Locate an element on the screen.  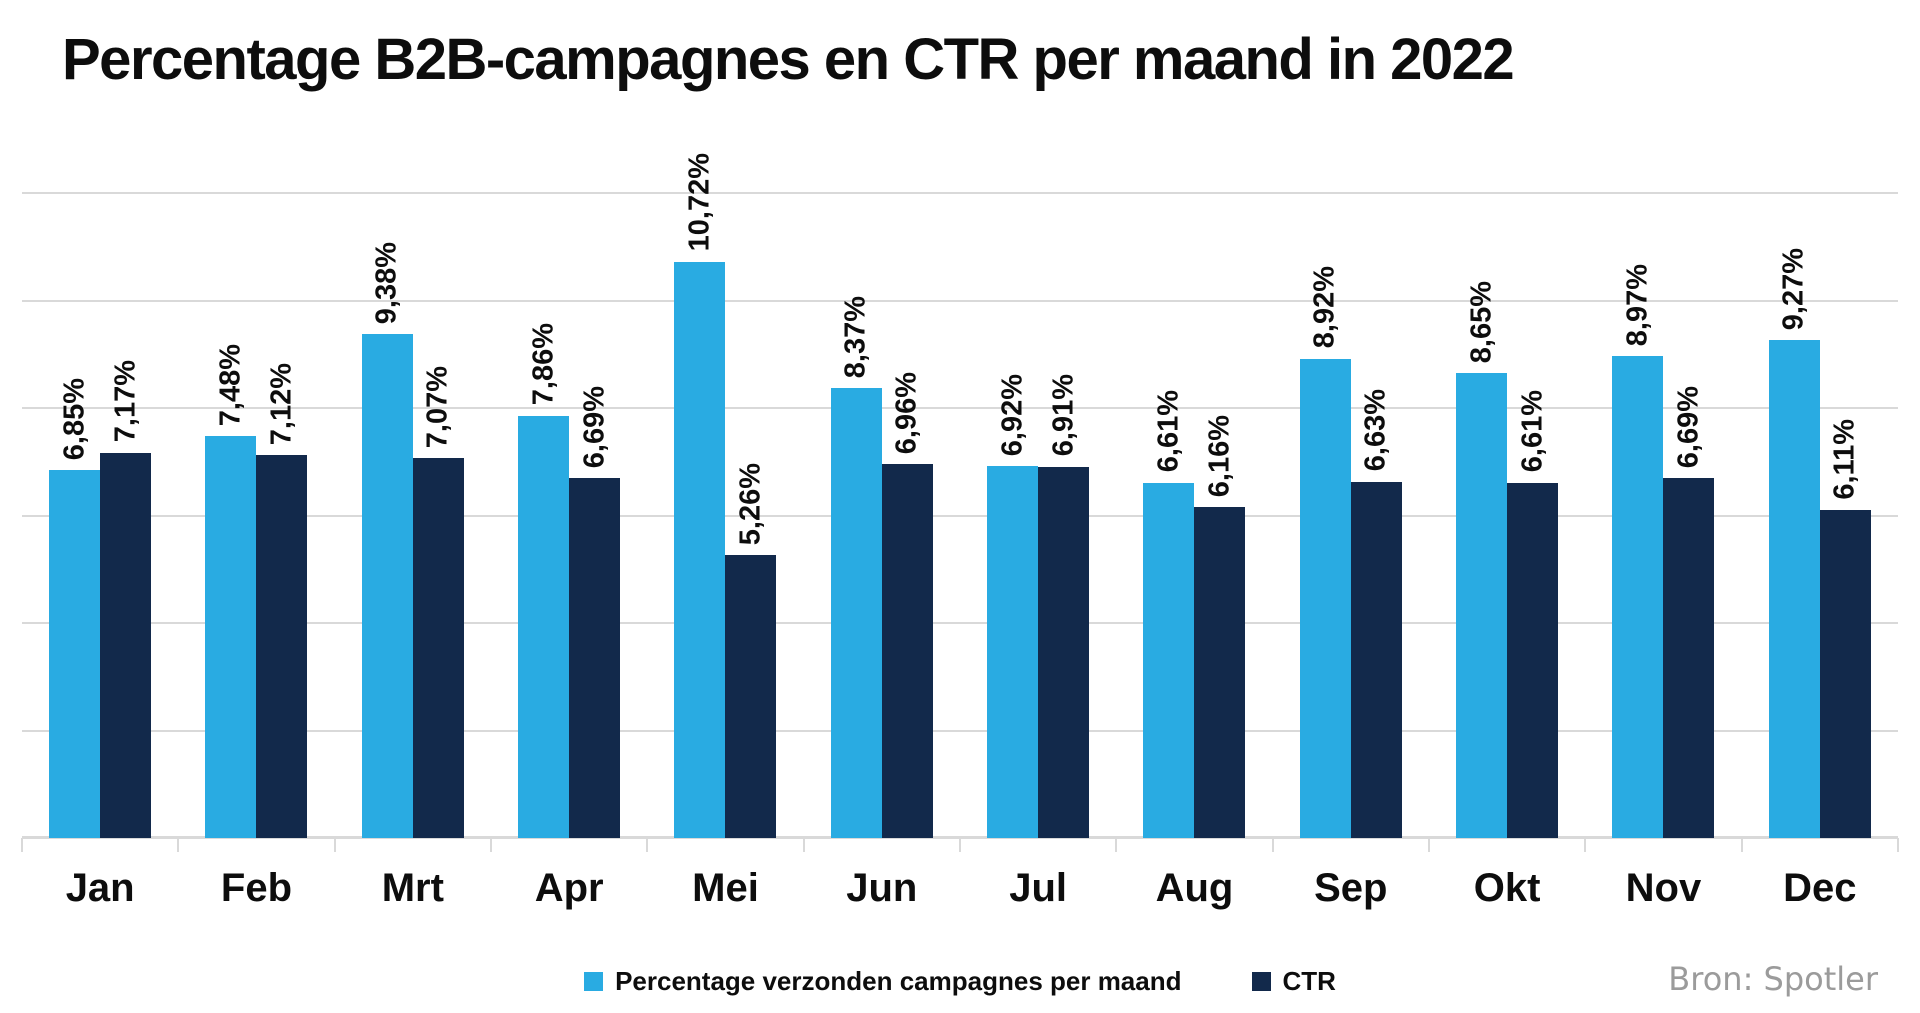
value-label: 6,91% is located at coordinates (1063, 415).